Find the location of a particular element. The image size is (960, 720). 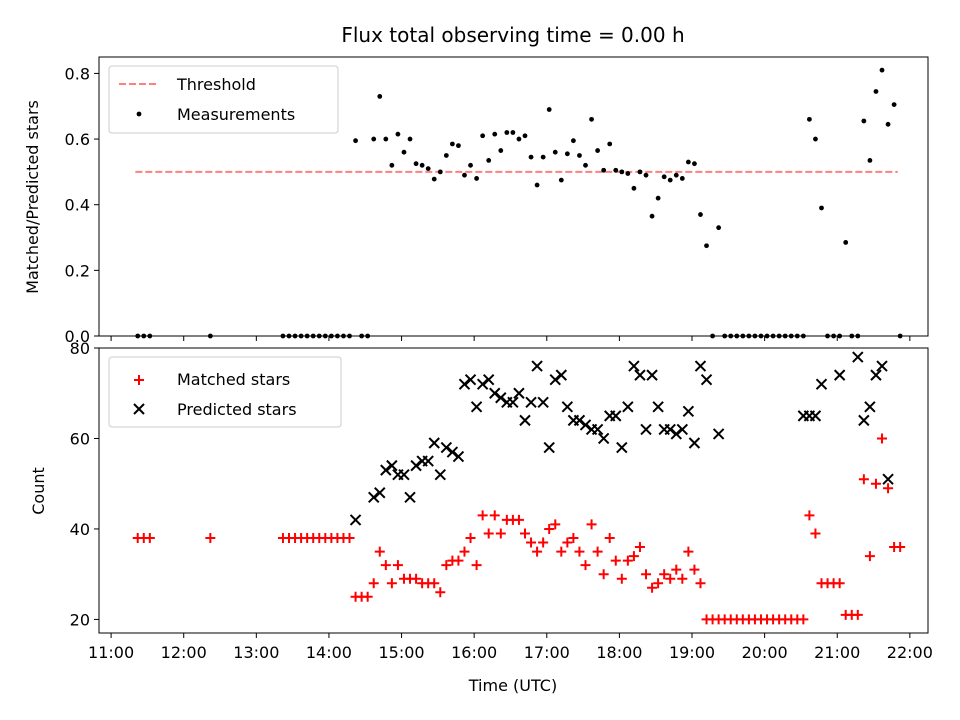

ratio-legend-box is located at coordinates (223, 99).